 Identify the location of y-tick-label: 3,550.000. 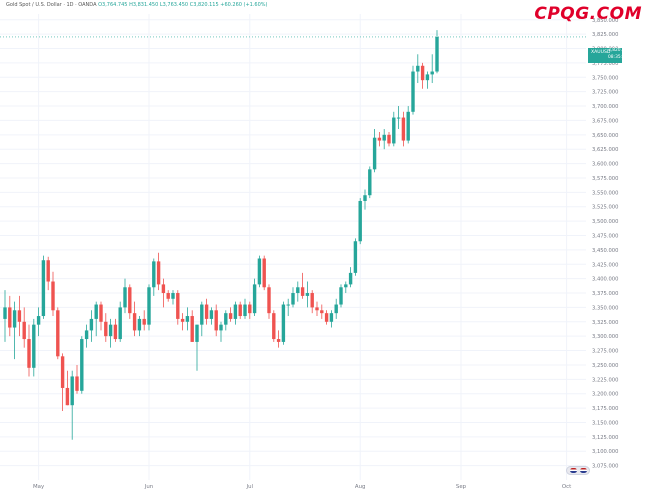
(605, 193).